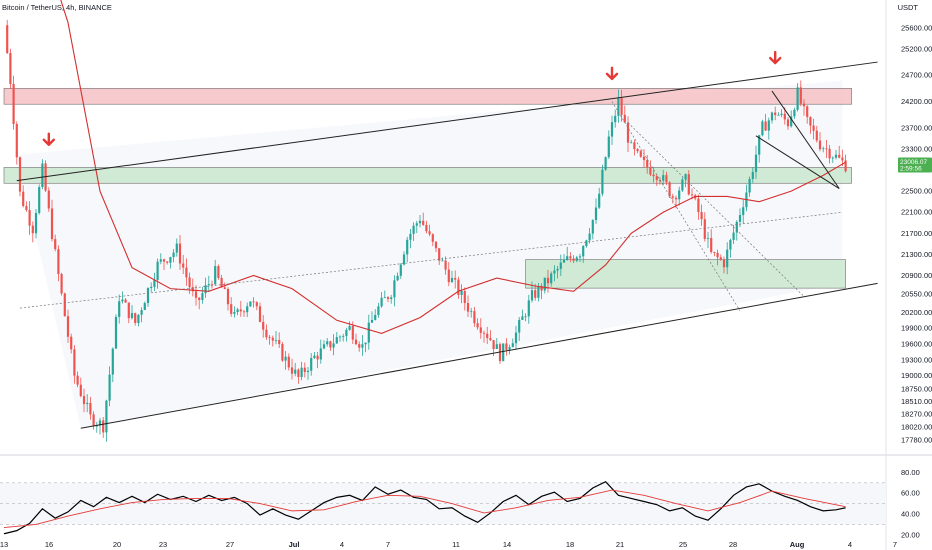 This screenshot has width=932, height=550. I want to click on price-tick-label: 21700.00, so click(916, 233).